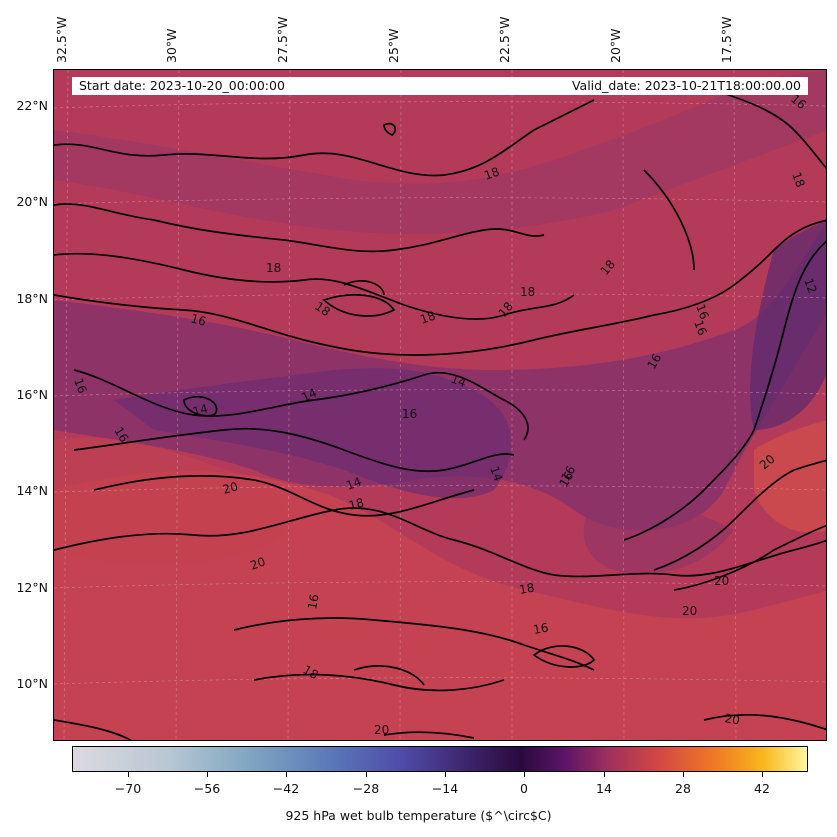 The image size is (837, 837). Describe the element at coordinates (171, 45) in the screenshot. I see `lon-label-30w: 30°W` at that location.